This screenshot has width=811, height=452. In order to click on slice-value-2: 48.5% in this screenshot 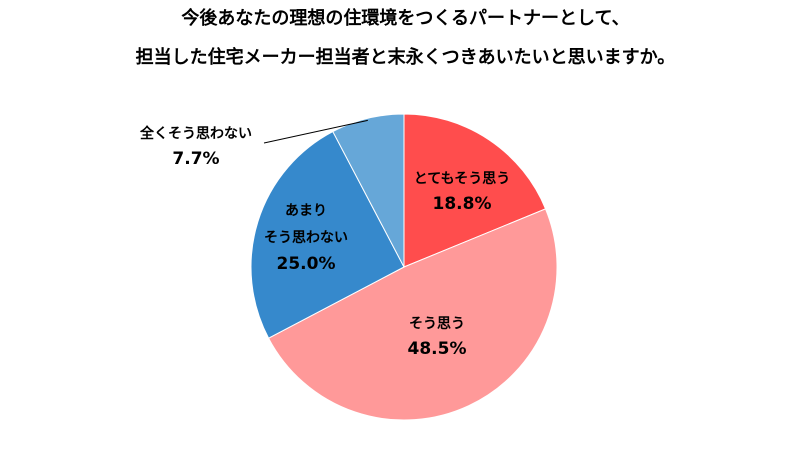, I will do `click(437, 349)`.